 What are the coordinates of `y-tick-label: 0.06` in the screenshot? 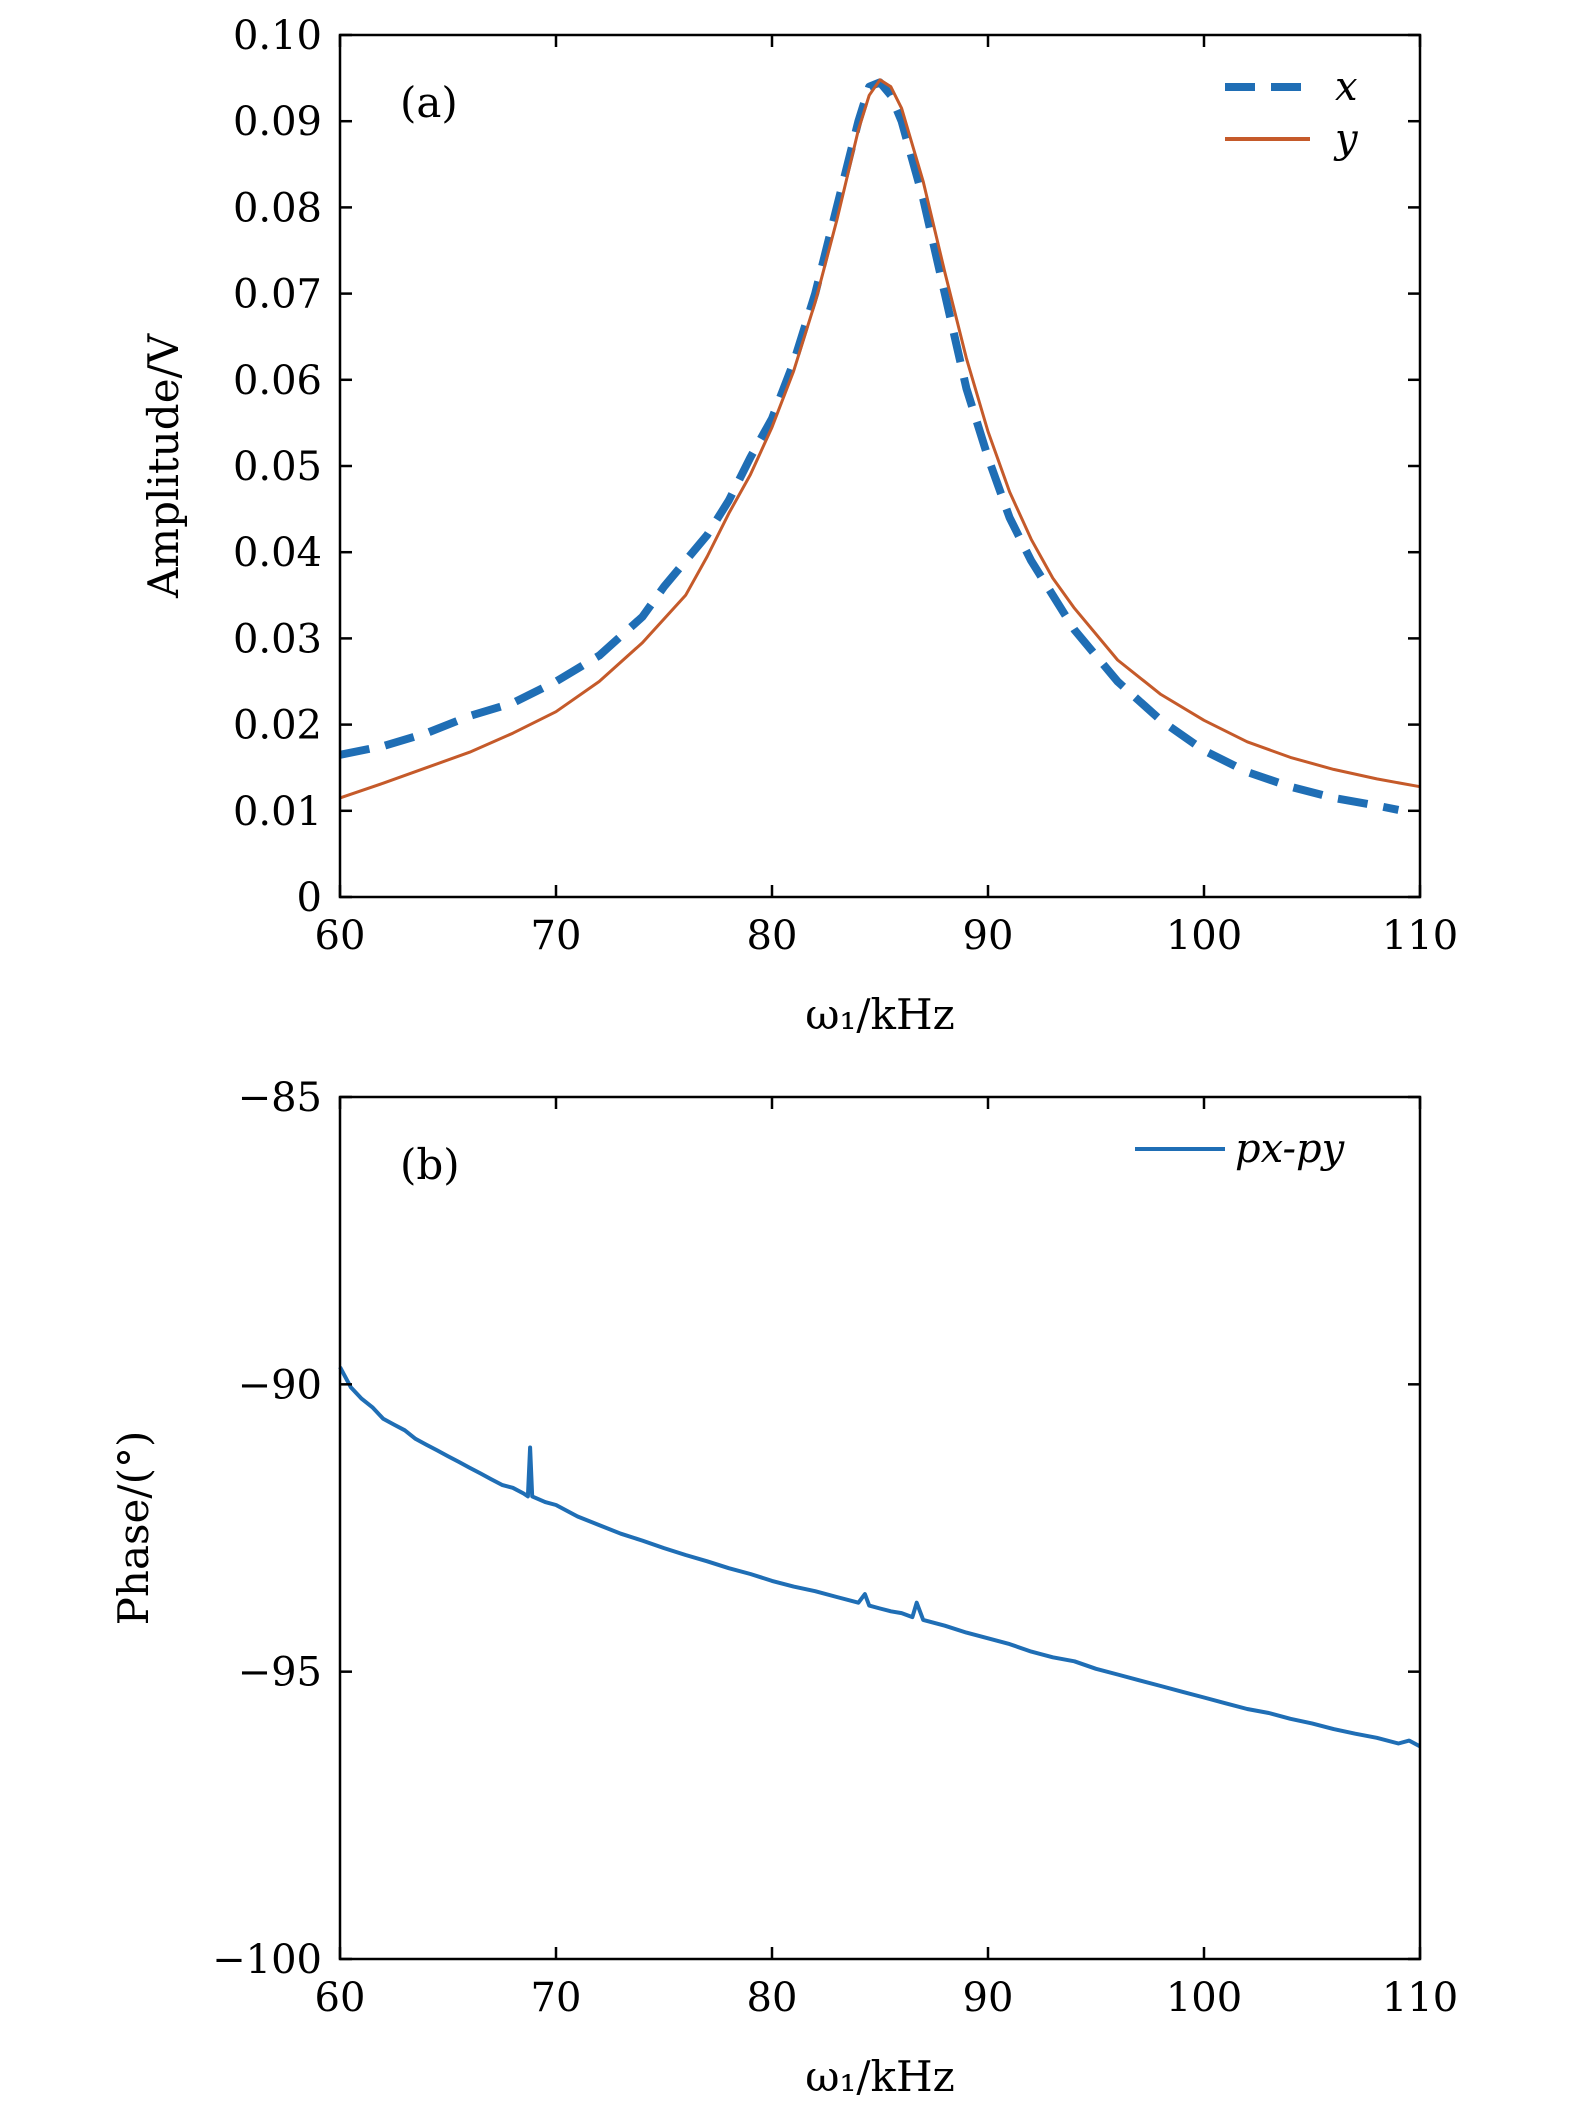 It's located at (277, 381).